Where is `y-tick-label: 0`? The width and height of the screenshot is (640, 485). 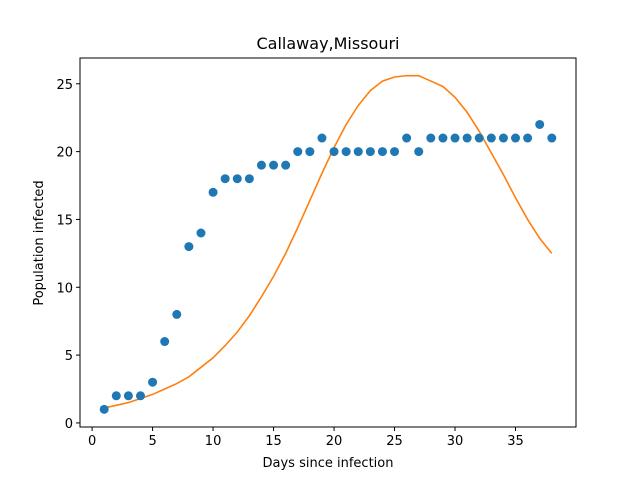 y-tick-label: 0 is located at coordinates (69, 424).